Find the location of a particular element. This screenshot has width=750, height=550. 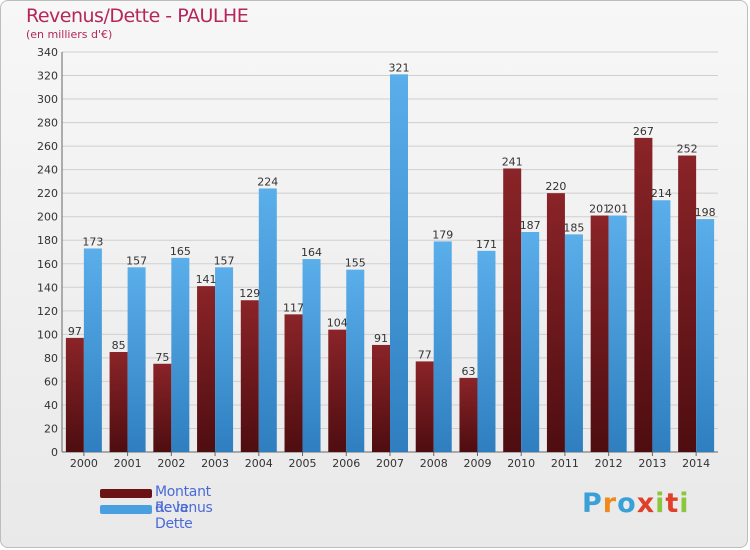

y-tick-label: 120 is located at coordinates (47, 311).